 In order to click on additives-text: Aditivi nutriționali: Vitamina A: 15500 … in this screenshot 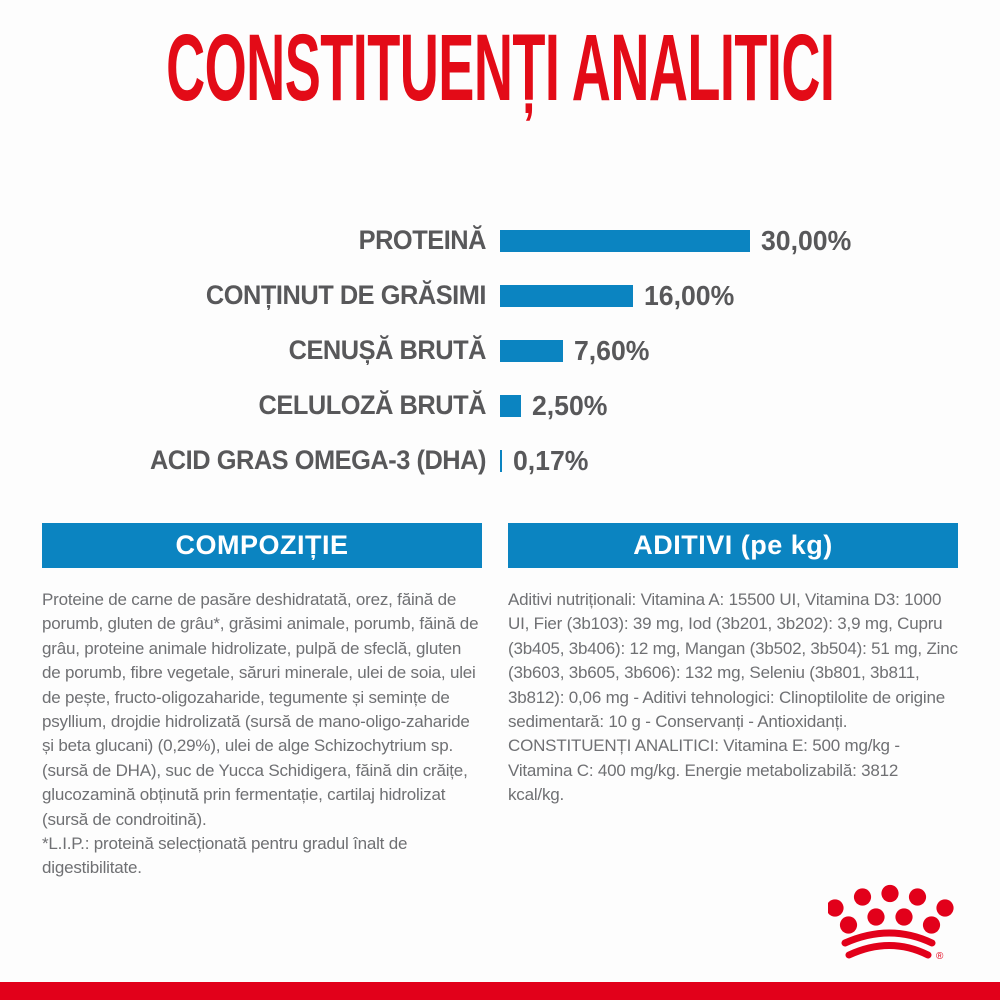, I will do `click(733, 661)`.